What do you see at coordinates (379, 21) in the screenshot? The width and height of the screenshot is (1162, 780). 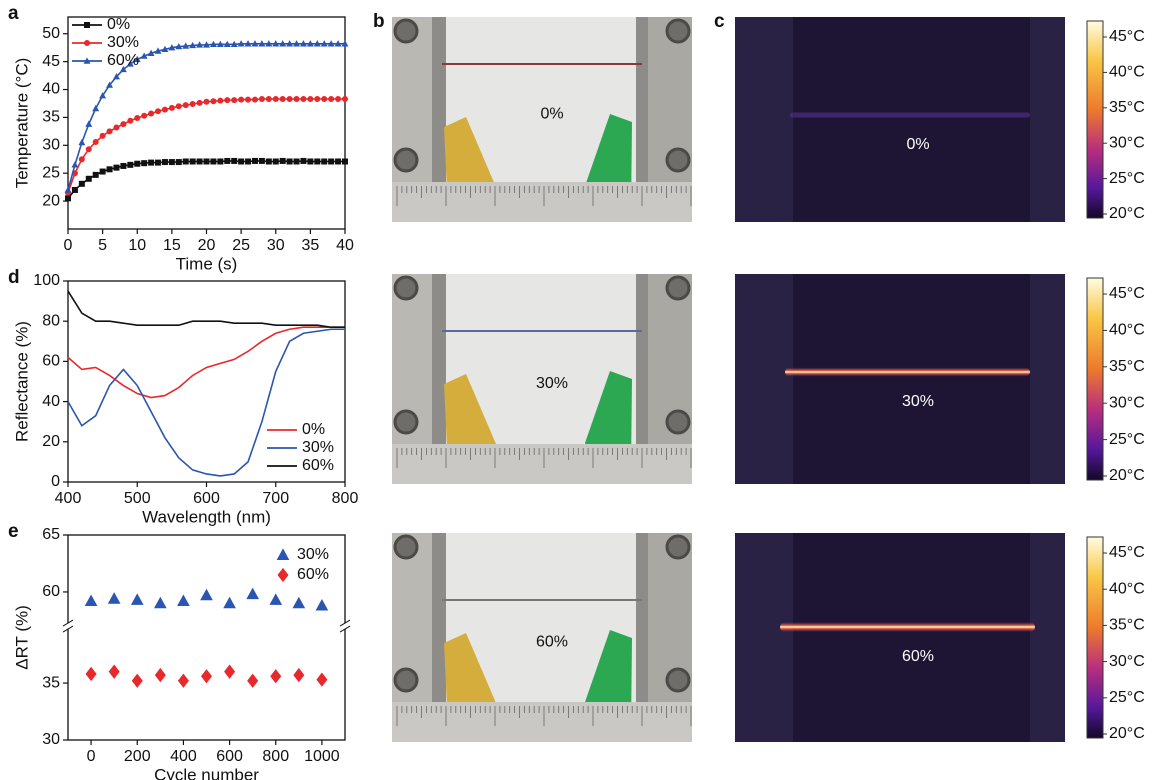 I see `panel-label: b` at bounding box center [379, 21].